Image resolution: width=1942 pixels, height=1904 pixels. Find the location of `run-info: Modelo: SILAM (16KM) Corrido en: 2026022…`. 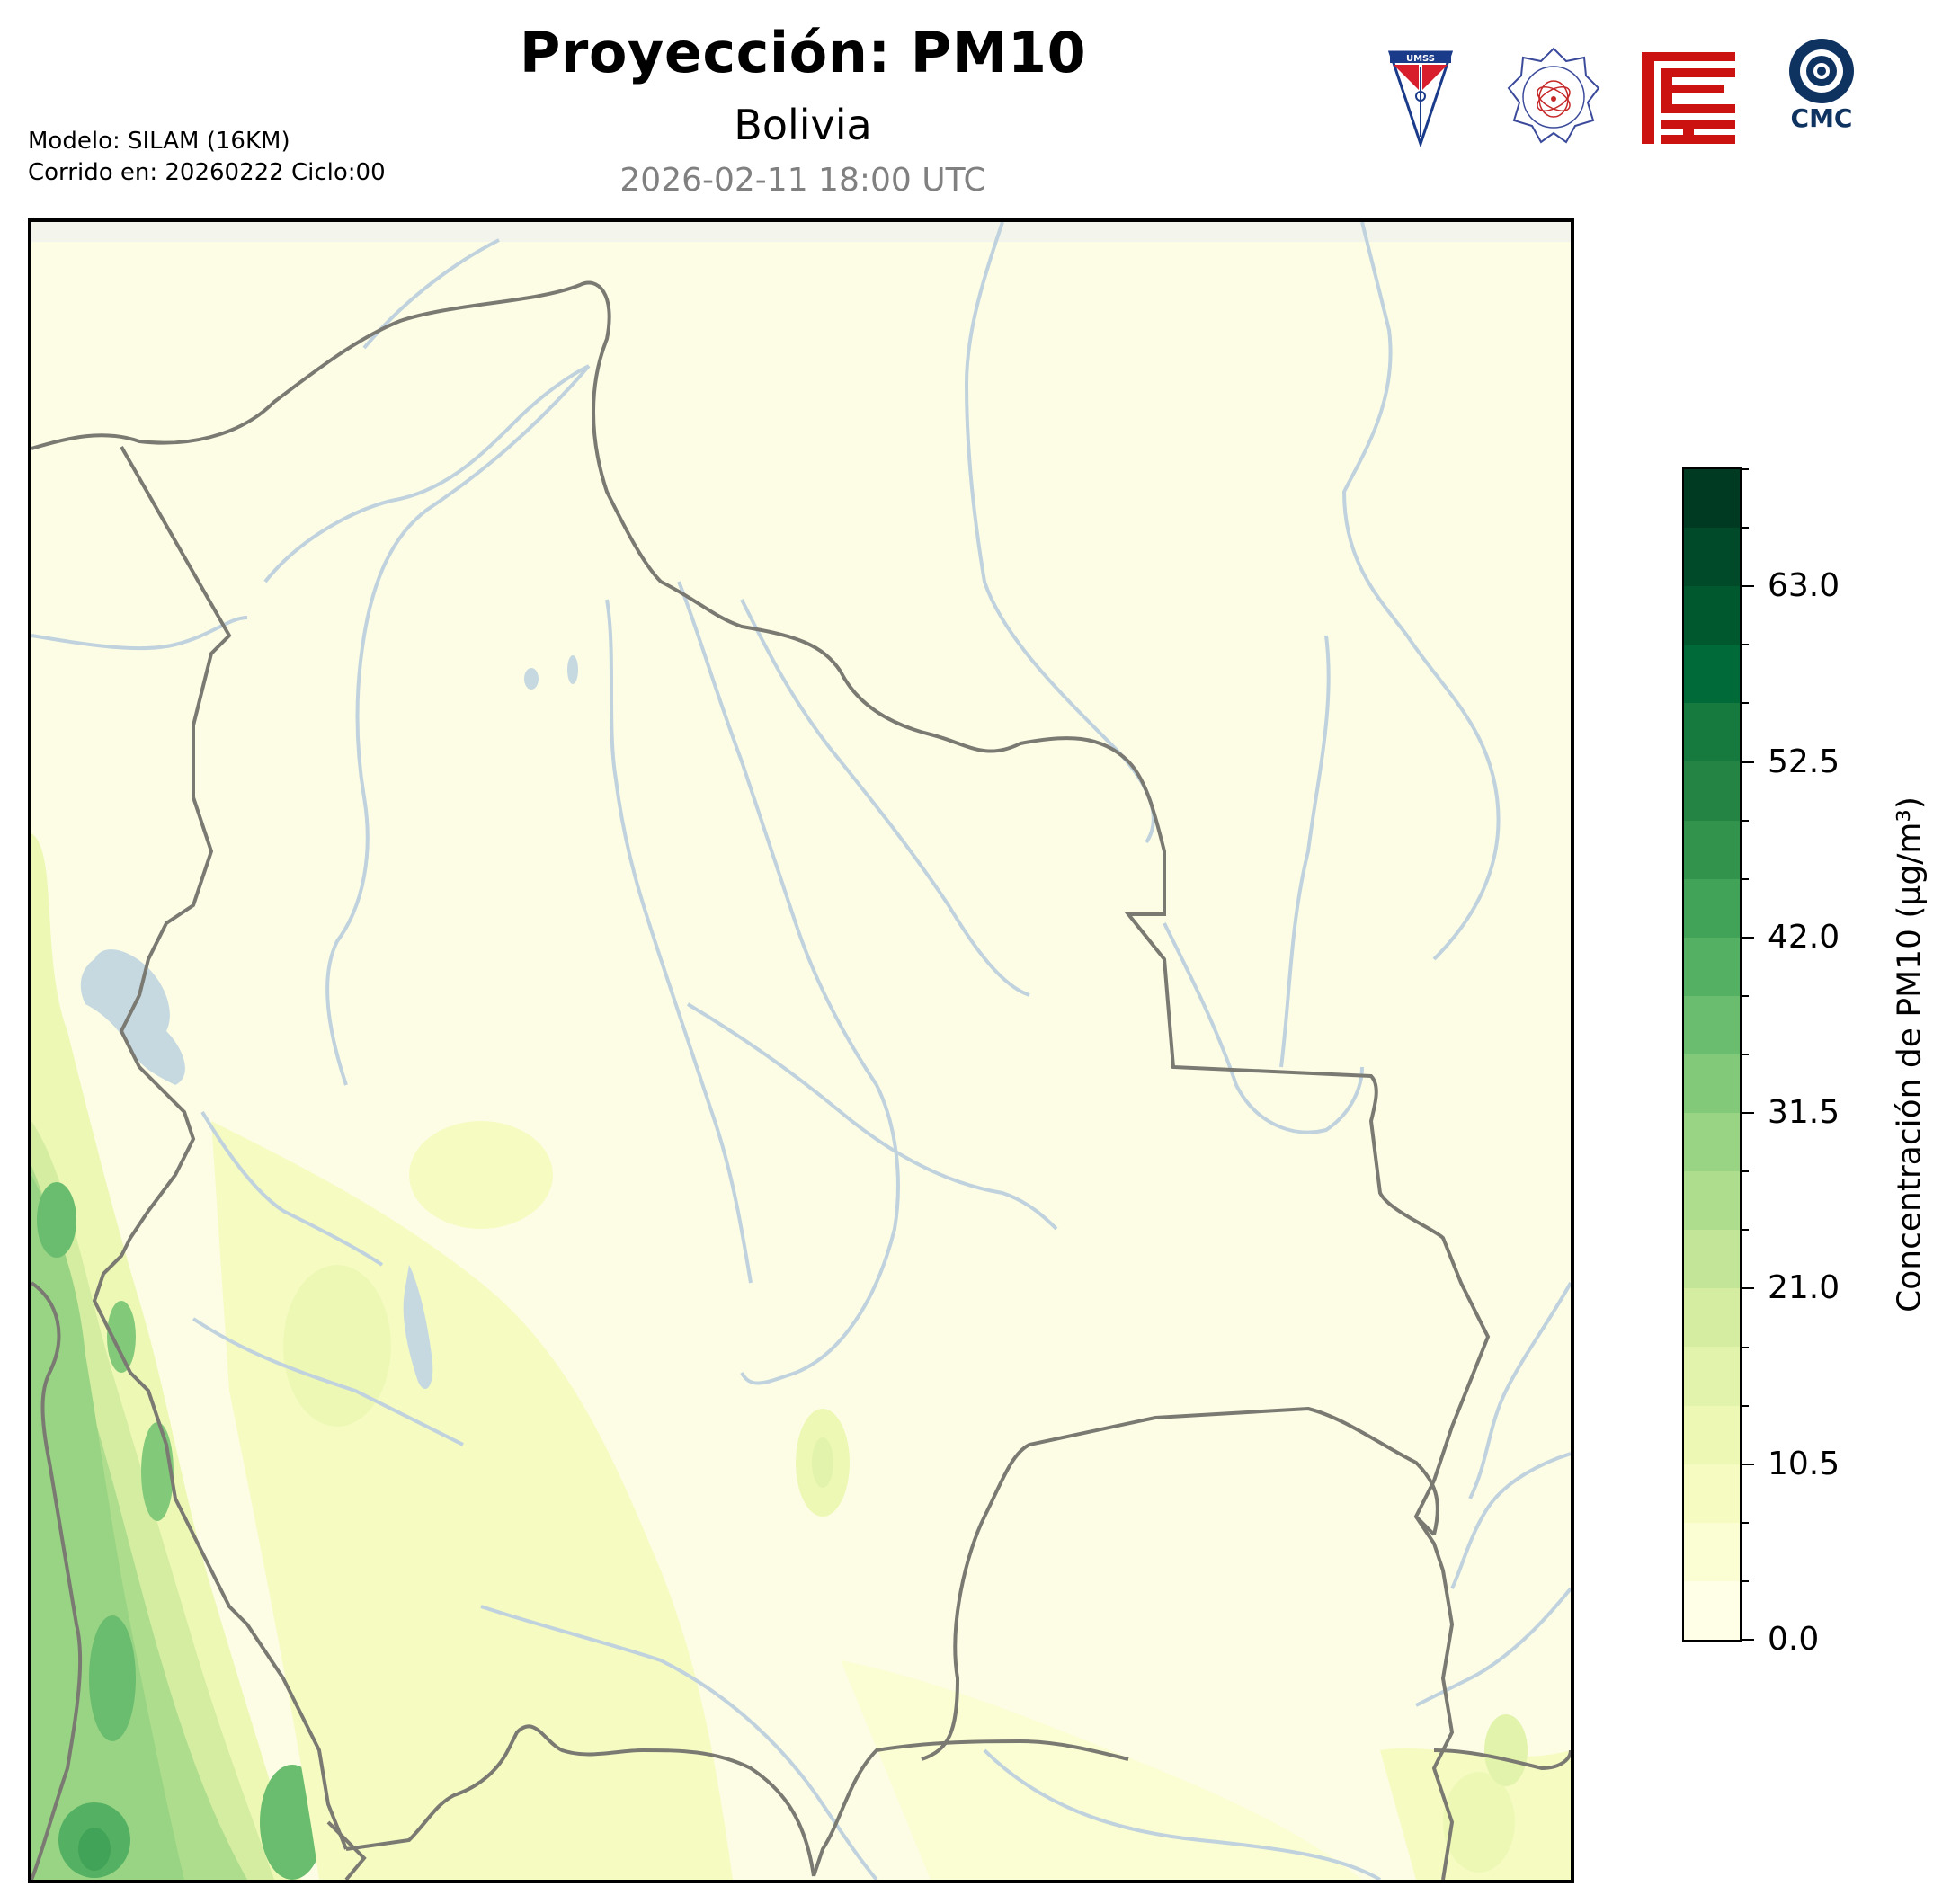

run-info: Modelo: SILAM (16KM) Corrido en: 2026022… is located at coordinates (207, 157).